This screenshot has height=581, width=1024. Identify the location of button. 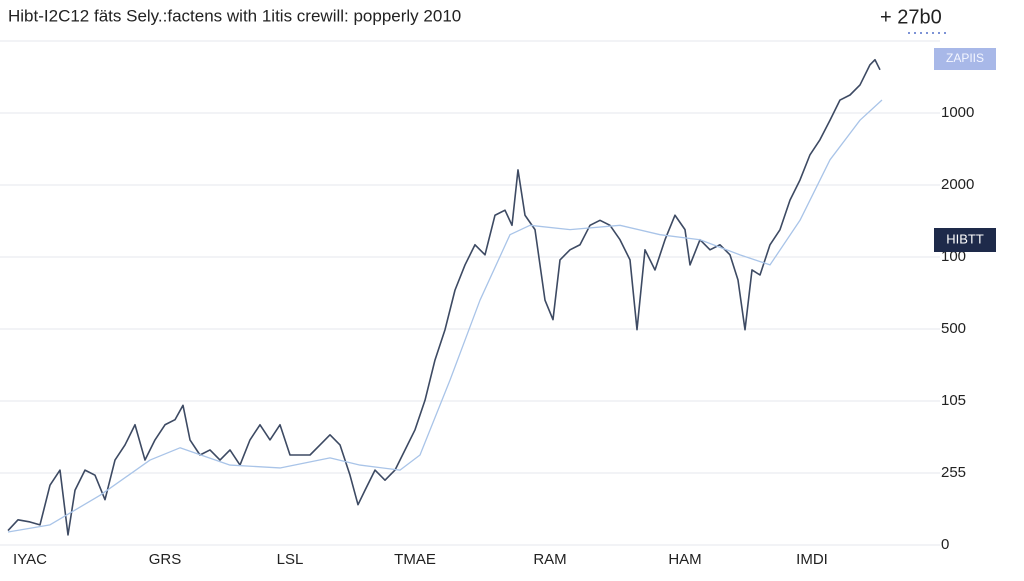
(965, 59).